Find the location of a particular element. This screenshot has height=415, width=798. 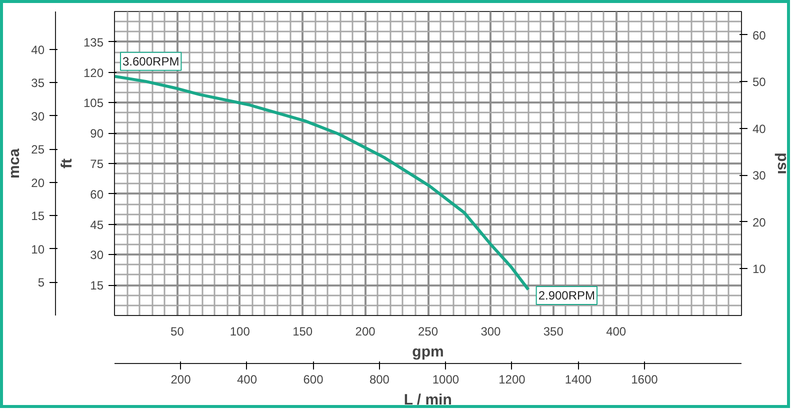

y-tick-label: 60 is located at coordinates (97, 194).